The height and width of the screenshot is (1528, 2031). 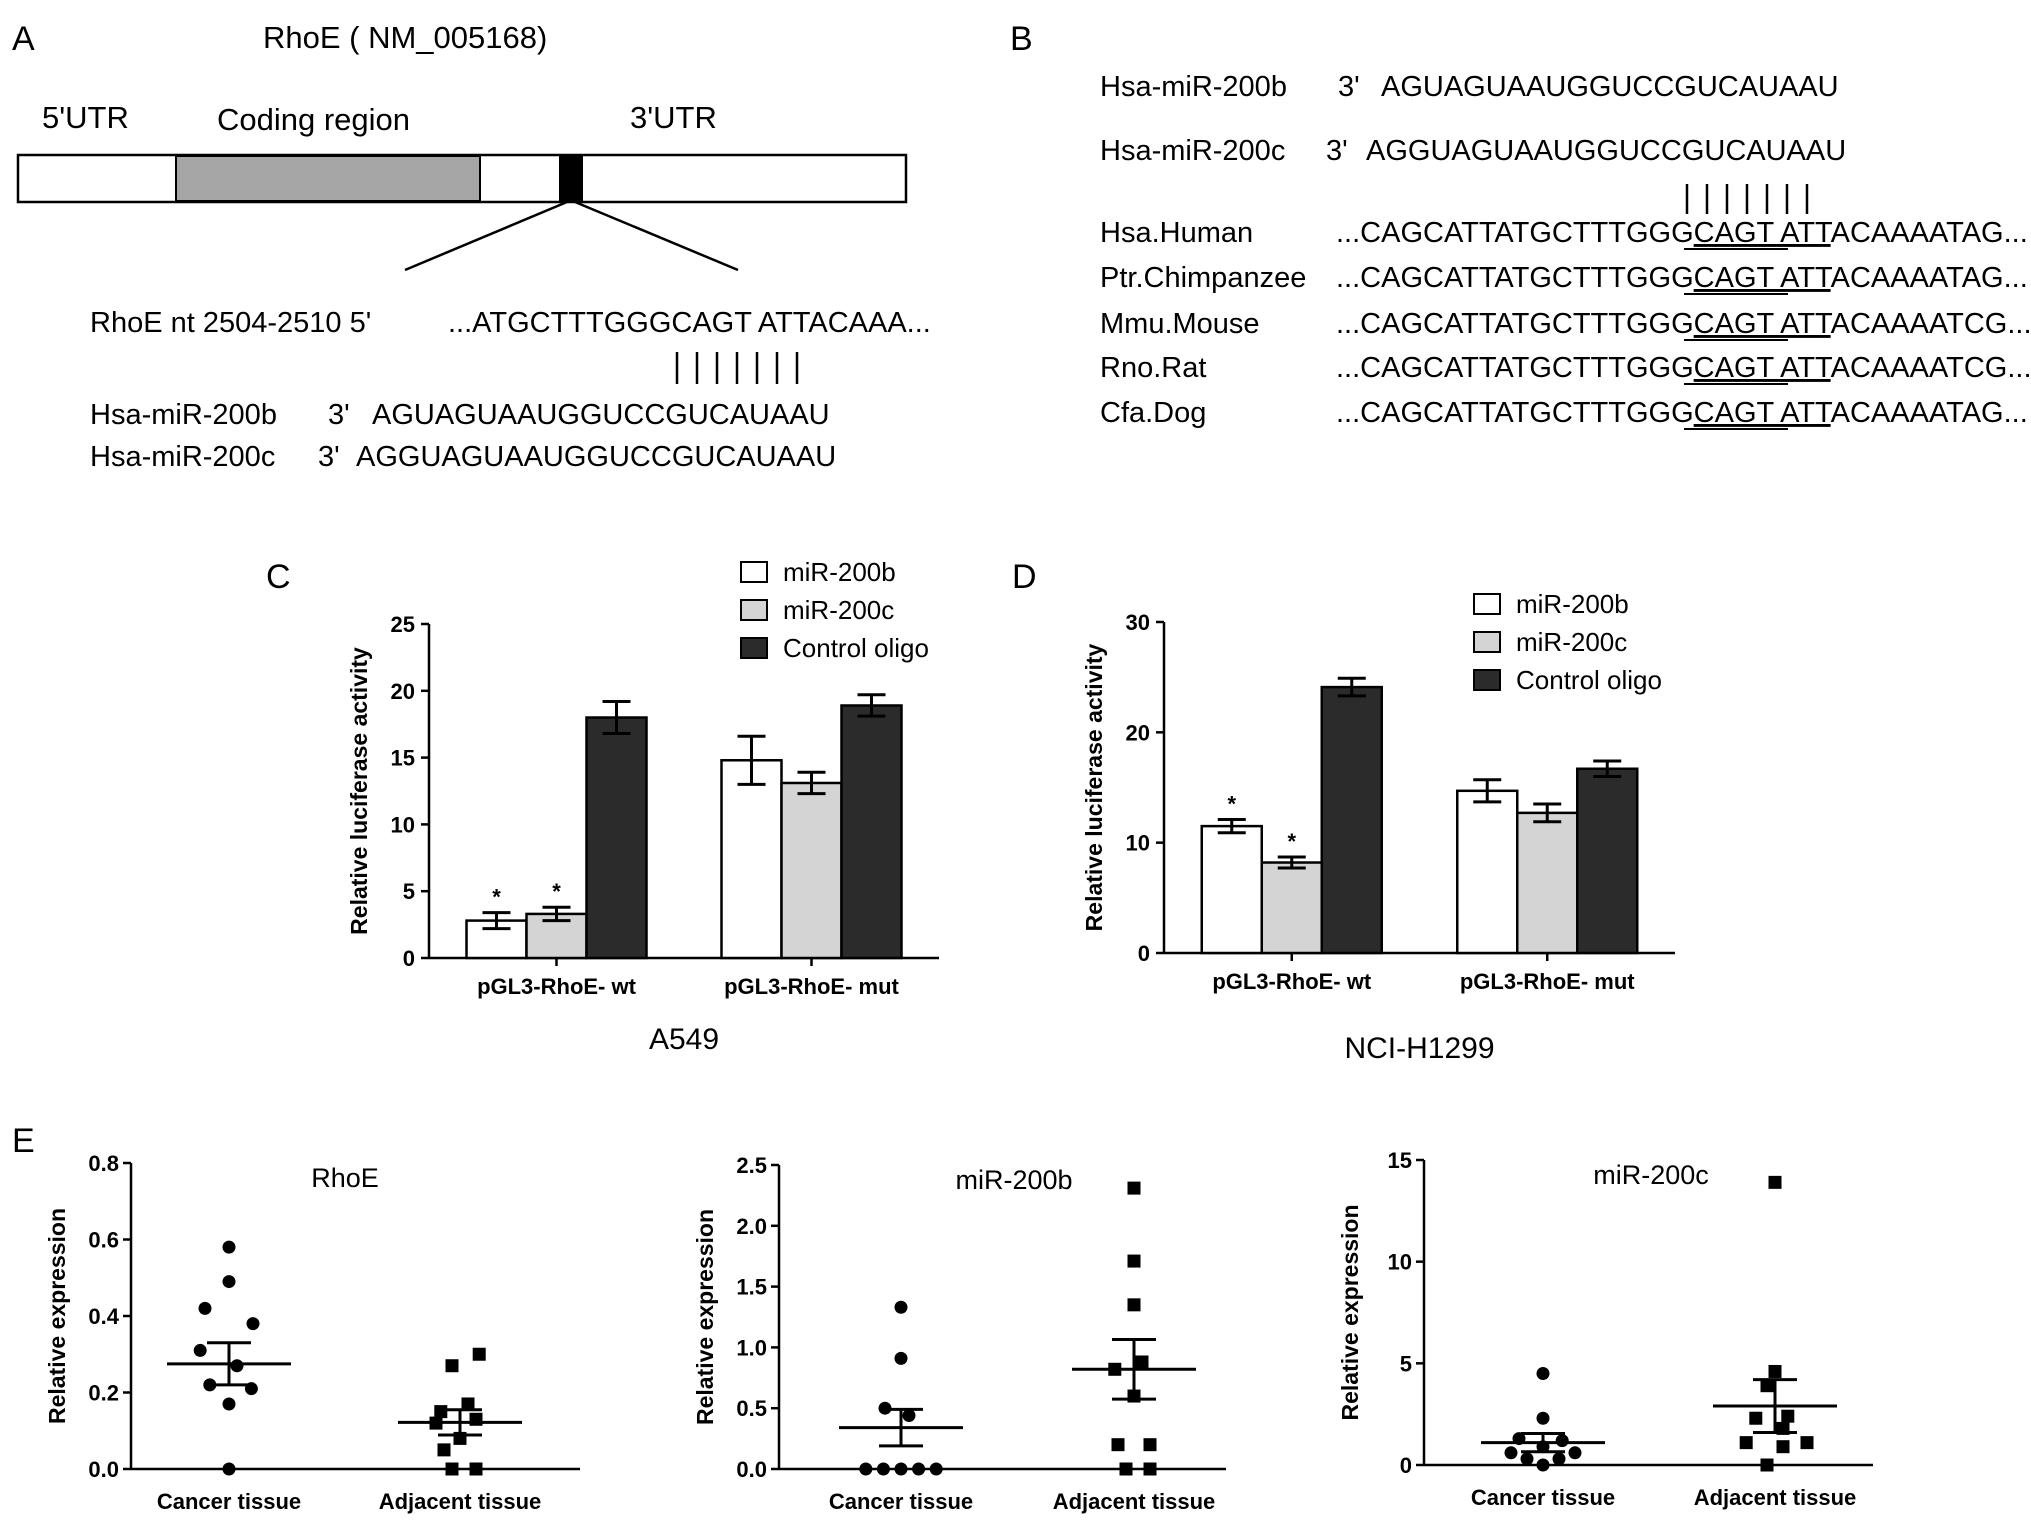 What do you see at coordinates (673, 117) in the screenshot?
I see `utr3-label: 3'UTR` at bounding box center [673, 117].